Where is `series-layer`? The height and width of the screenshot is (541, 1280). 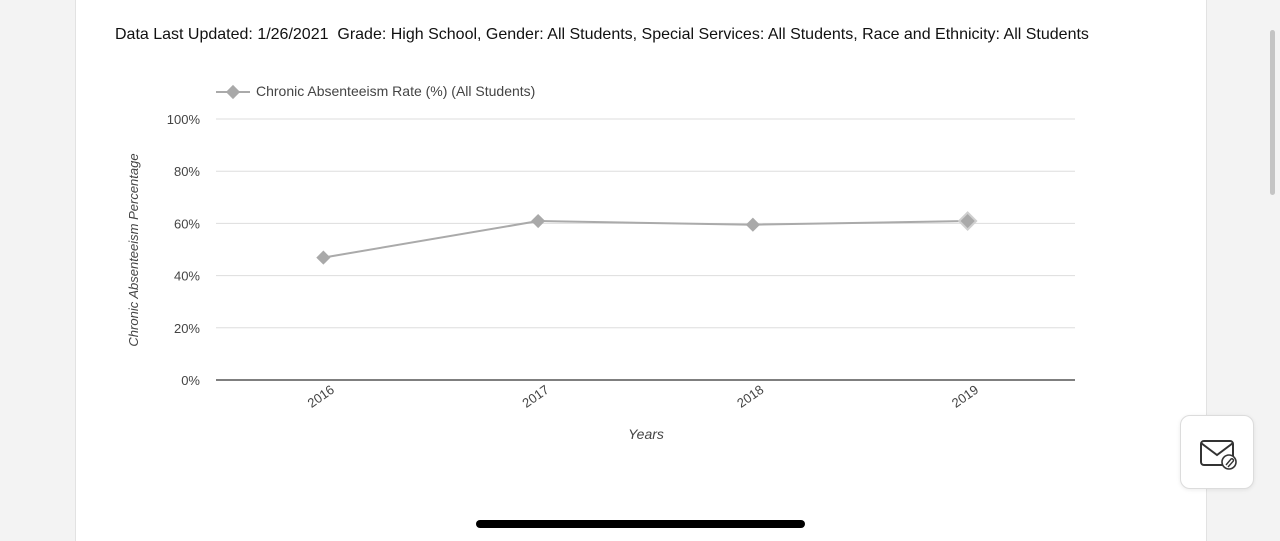
series-layer is located at coordinates (647, 238).